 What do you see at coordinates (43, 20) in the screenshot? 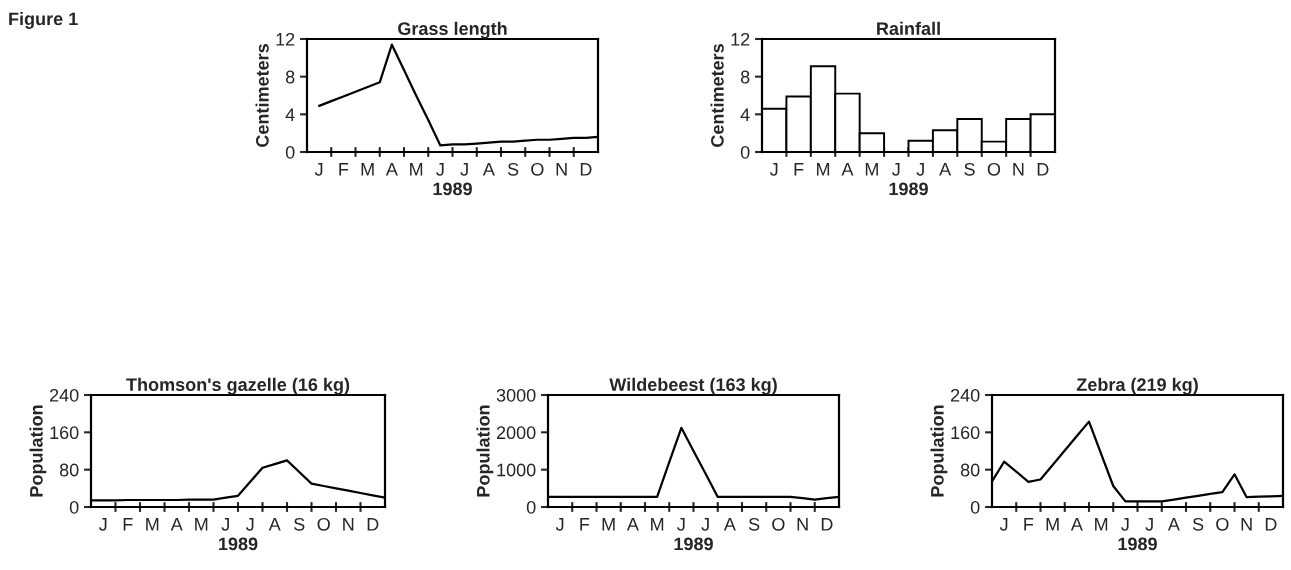
I see `caption: Figure 1` at bounding box center [43, 20].